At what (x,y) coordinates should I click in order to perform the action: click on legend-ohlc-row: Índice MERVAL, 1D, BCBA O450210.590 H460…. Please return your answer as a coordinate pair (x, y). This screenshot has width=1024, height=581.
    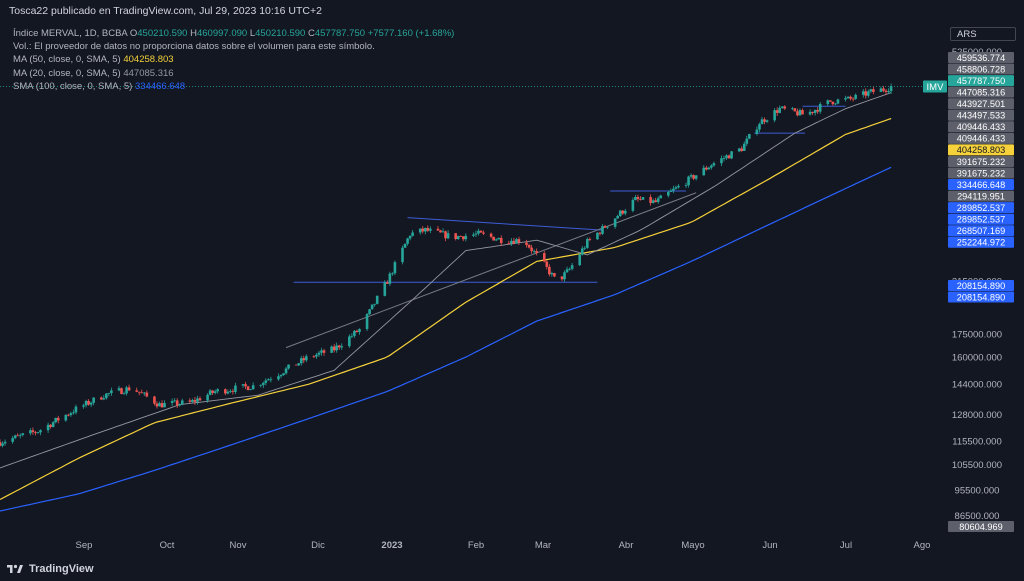
    Looking at the image, I should click on (233, 33).